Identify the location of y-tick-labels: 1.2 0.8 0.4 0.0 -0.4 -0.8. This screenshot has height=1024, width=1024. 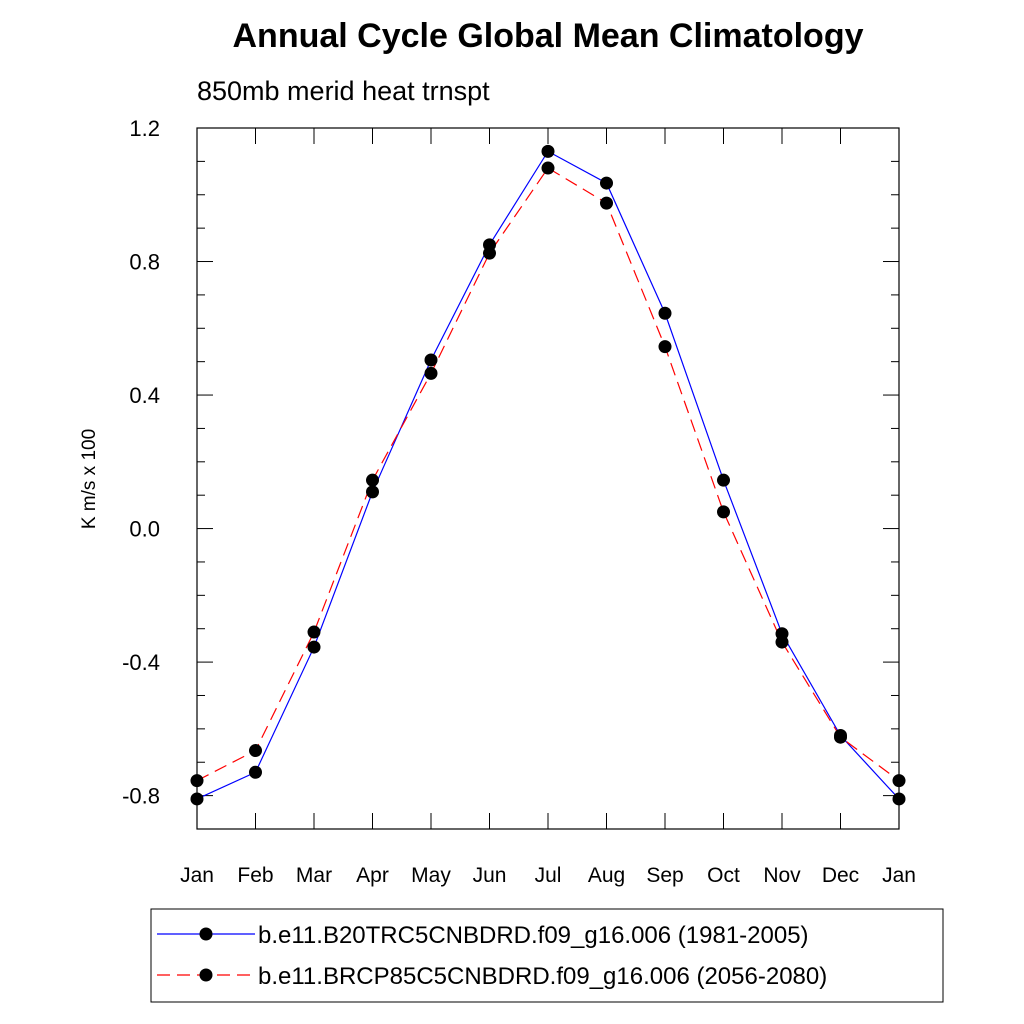
(141, 462).